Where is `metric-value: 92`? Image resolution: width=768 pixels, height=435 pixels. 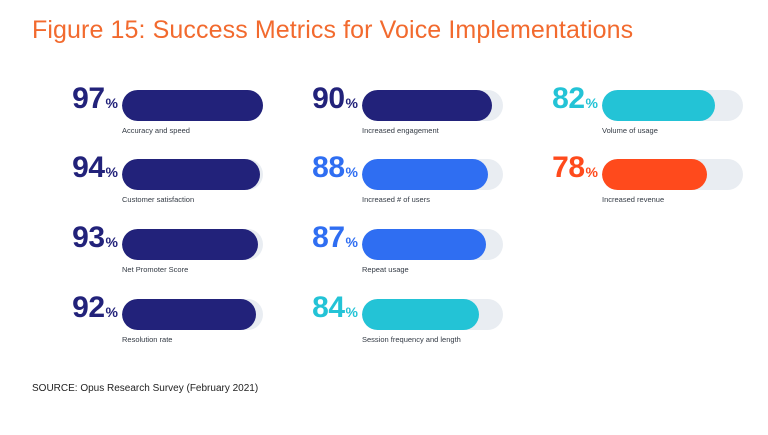
metric-value: 92 is located at coordinates (88, 307).